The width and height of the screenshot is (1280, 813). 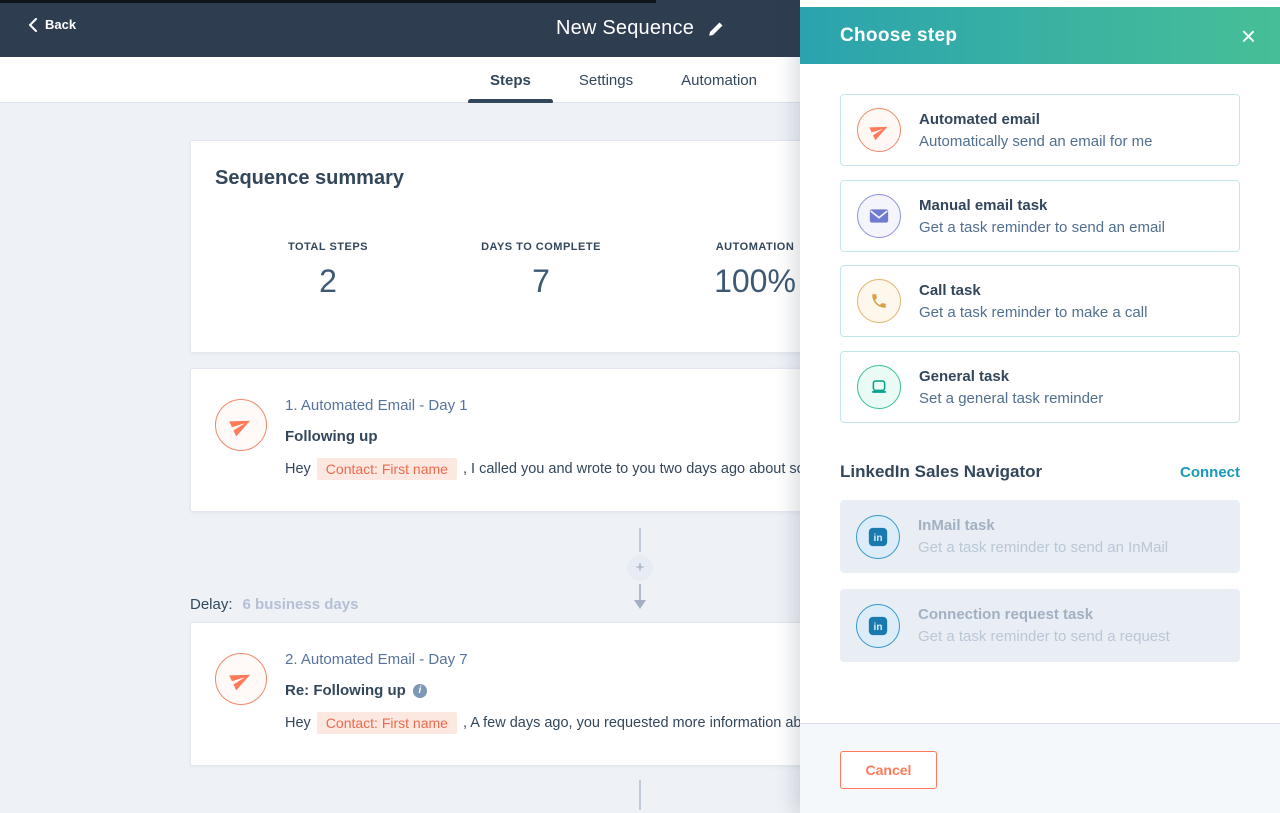 I want to click on cancel-button: Cancel, so click(x=888, y=770).